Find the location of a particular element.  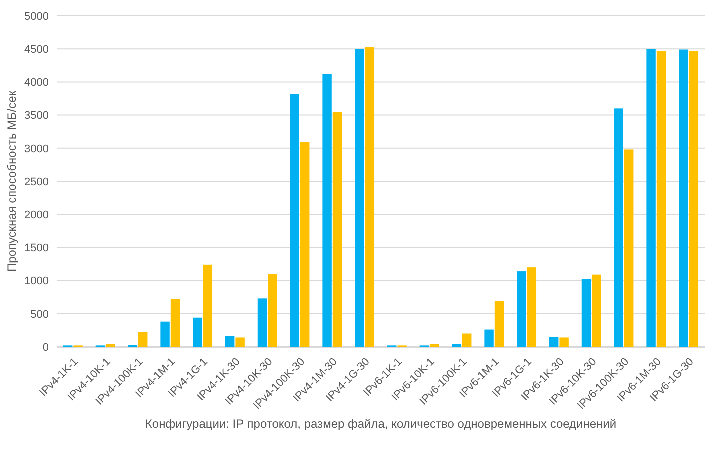

y-tick-label: 1500 is located at coordinates (36, 248).